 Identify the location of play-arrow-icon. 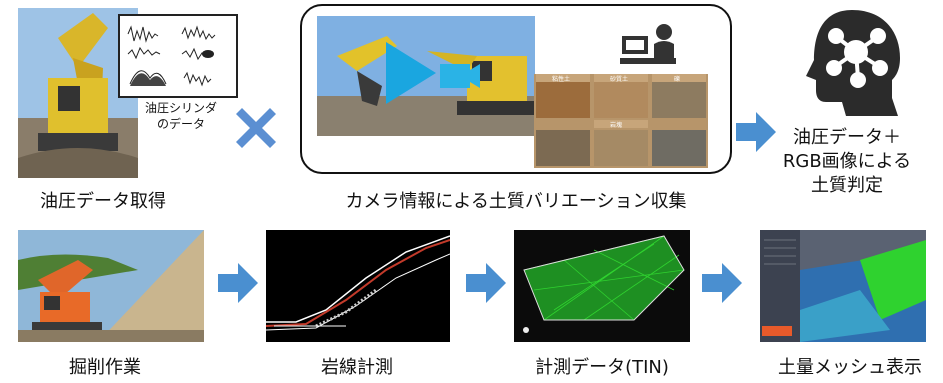
(411, 73).